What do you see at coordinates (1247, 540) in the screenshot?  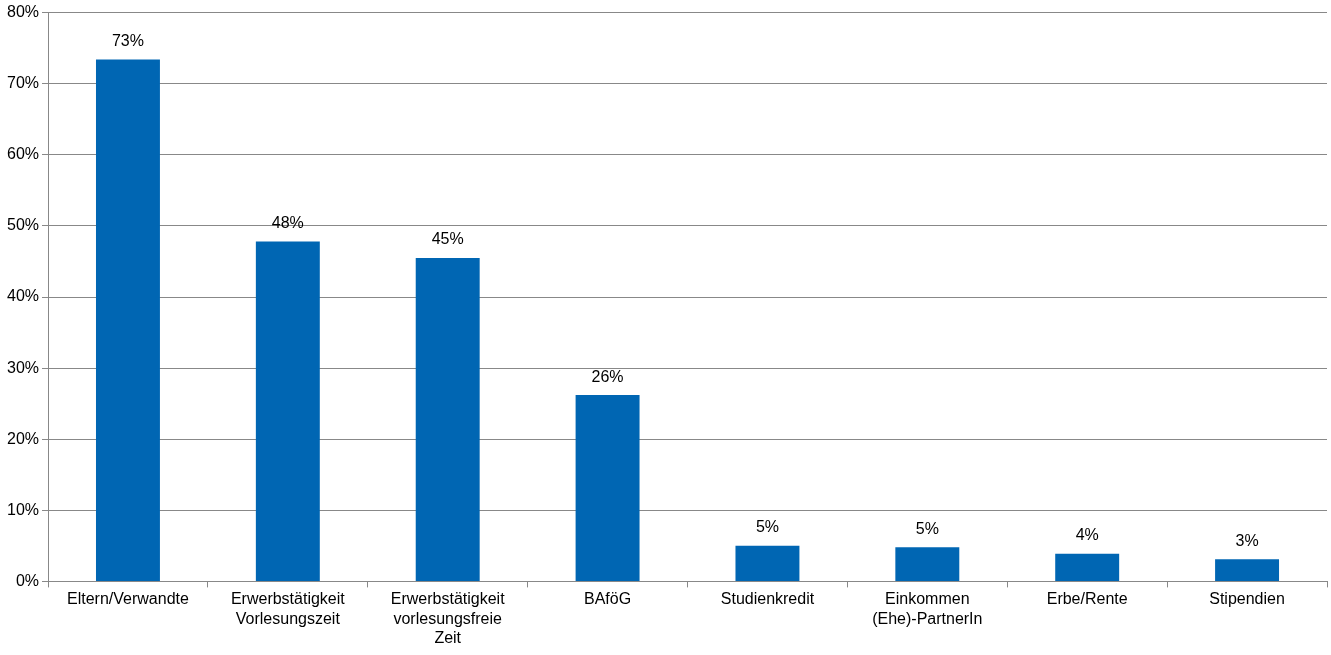 I see `data-label: 3%` at bounding box center [1247, 540].